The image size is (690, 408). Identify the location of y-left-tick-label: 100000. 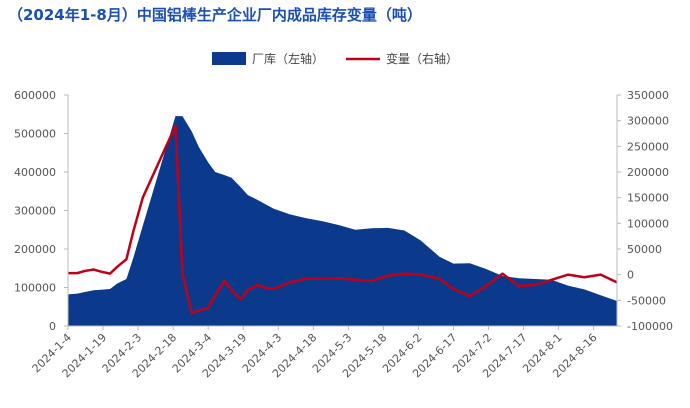
(35, 288).